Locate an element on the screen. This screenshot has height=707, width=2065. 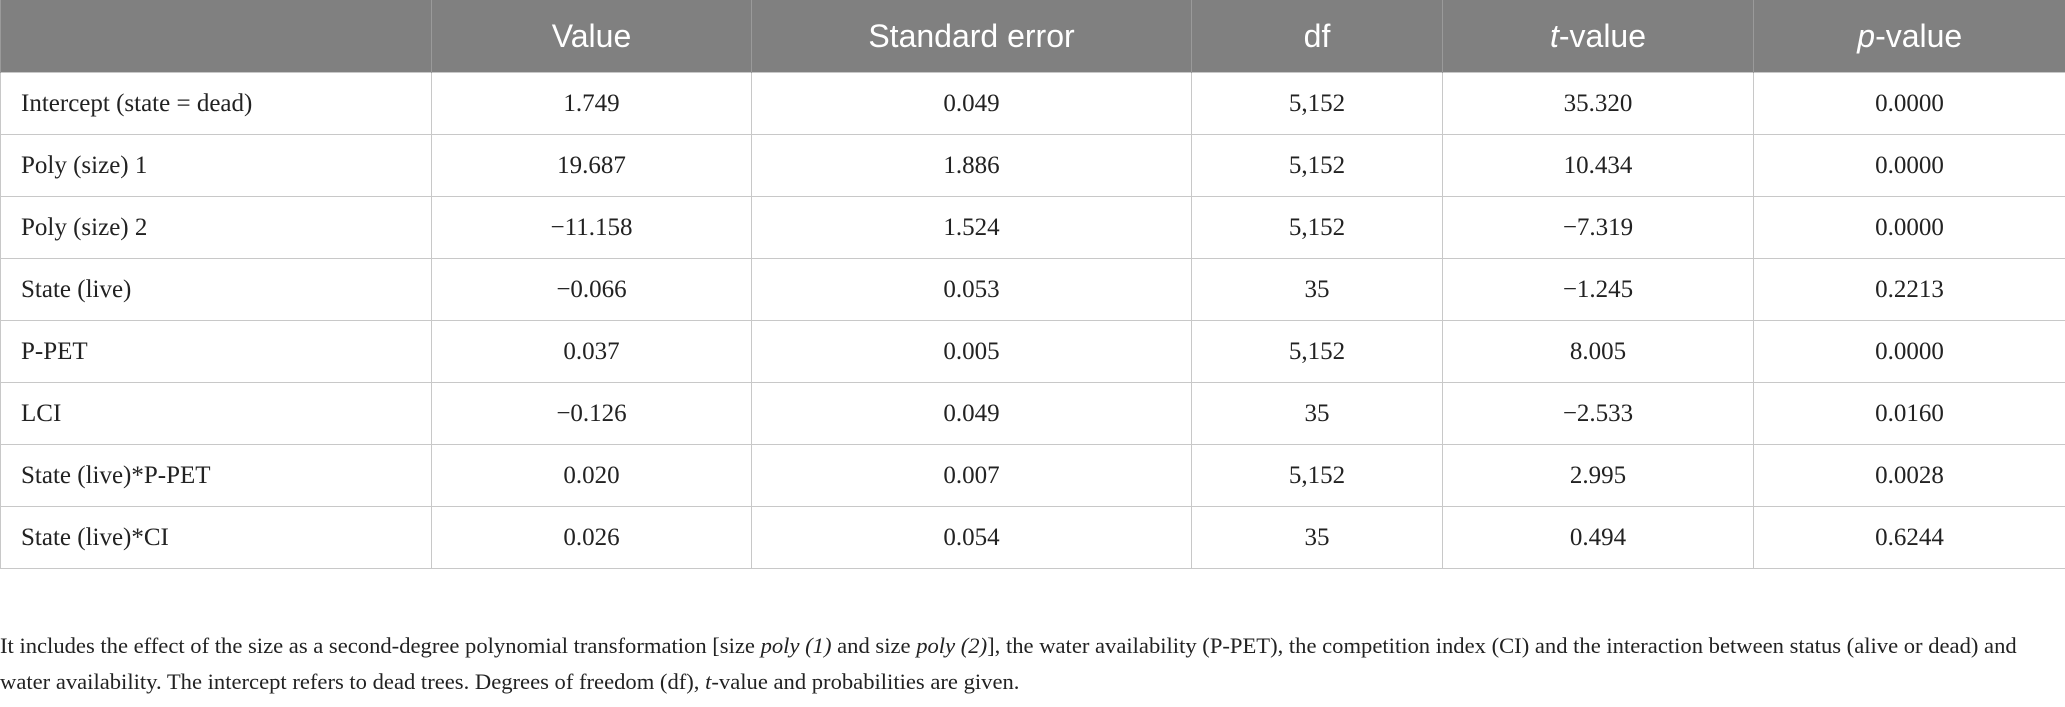
row-label: Intercept (state = dead) is located at coordinates (216, 103).